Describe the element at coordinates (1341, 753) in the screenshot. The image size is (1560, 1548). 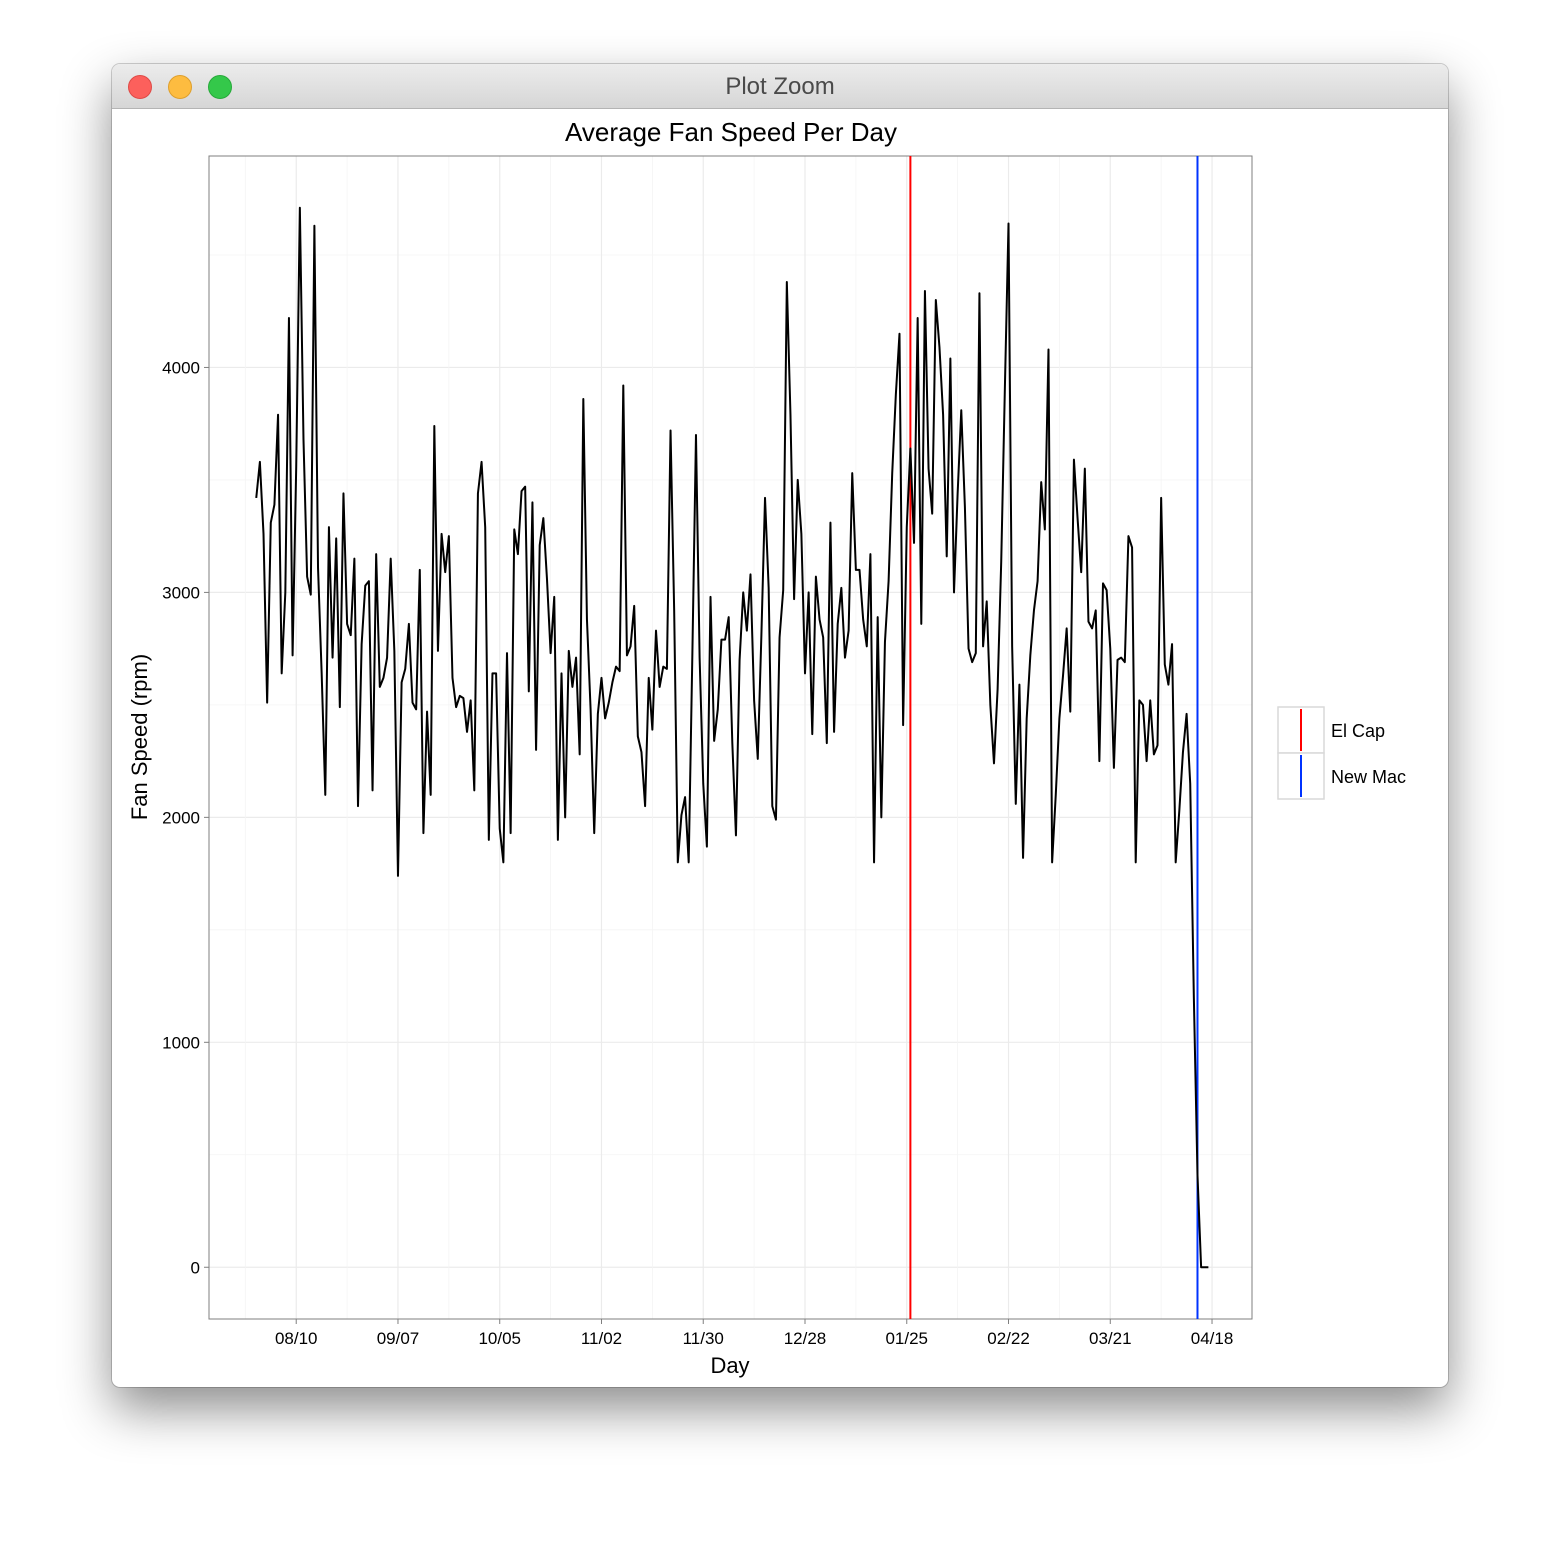
I see `legend: El Cap New Mac` at that location.